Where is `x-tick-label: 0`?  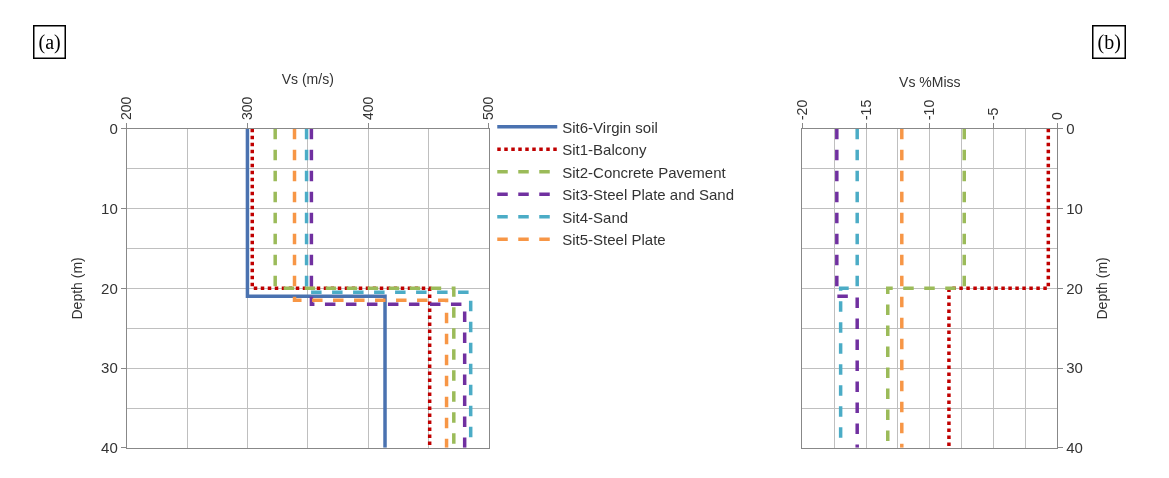
x-tick-label: 0 is located at coordinates (1056, 116).